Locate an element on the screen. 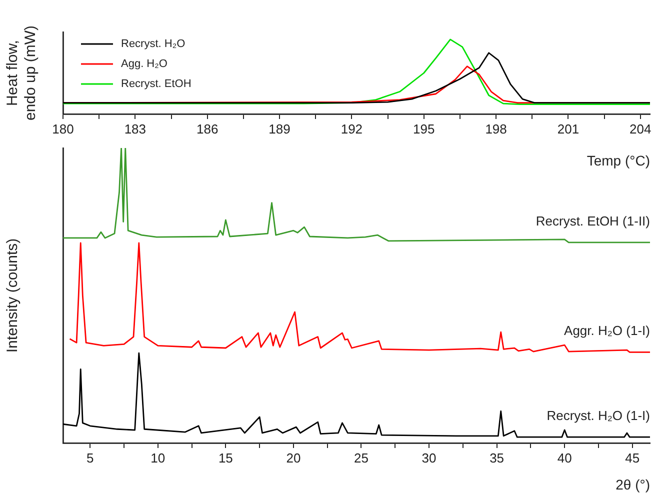  x-axis-title: Temp (°C) is located at coordinates (618, 160).